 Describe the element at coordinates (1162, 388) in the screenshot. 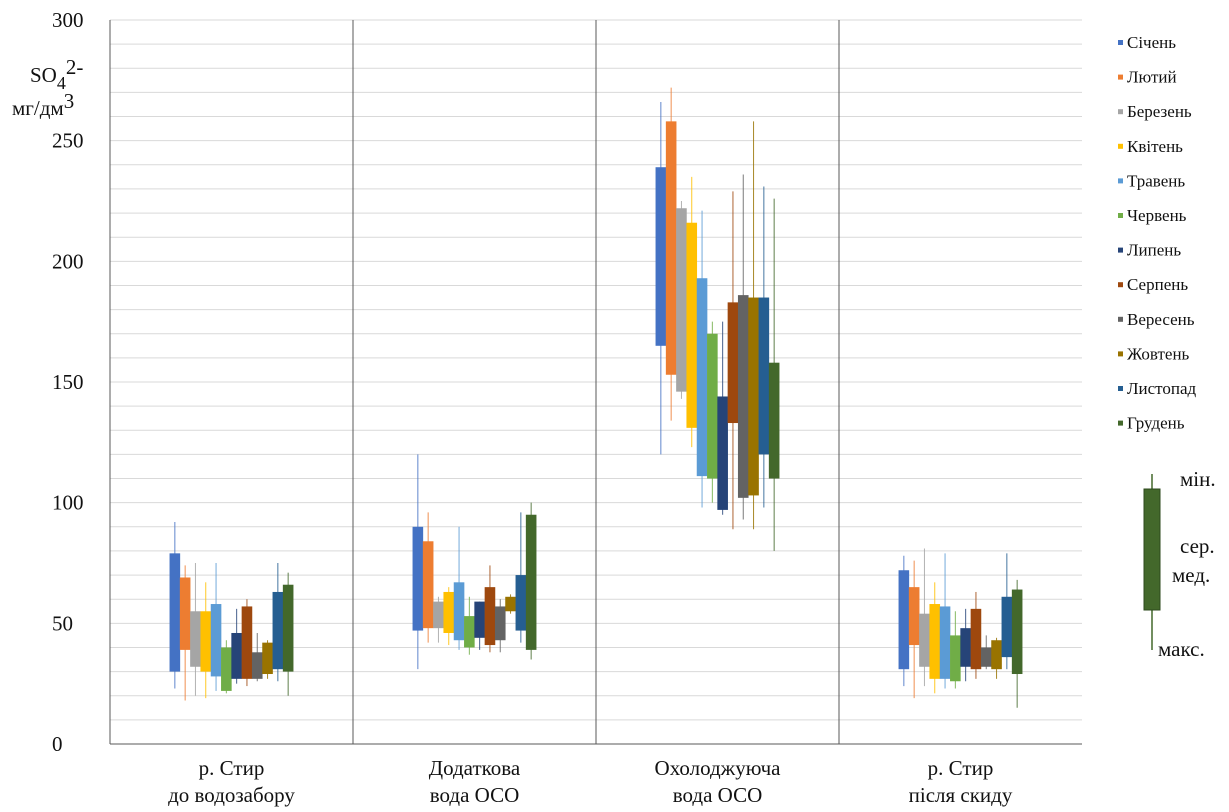

I see `legend-label: Листопад` at that location.